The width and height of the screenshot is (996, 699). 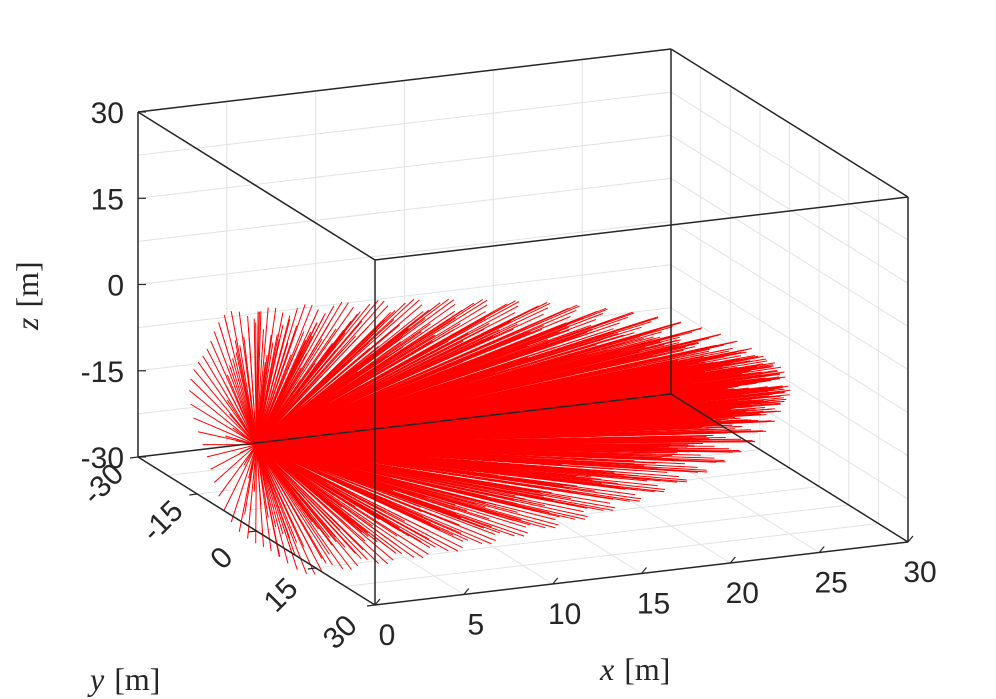 I want to click on y-tick-label: -15, so click(x=163, y=521).